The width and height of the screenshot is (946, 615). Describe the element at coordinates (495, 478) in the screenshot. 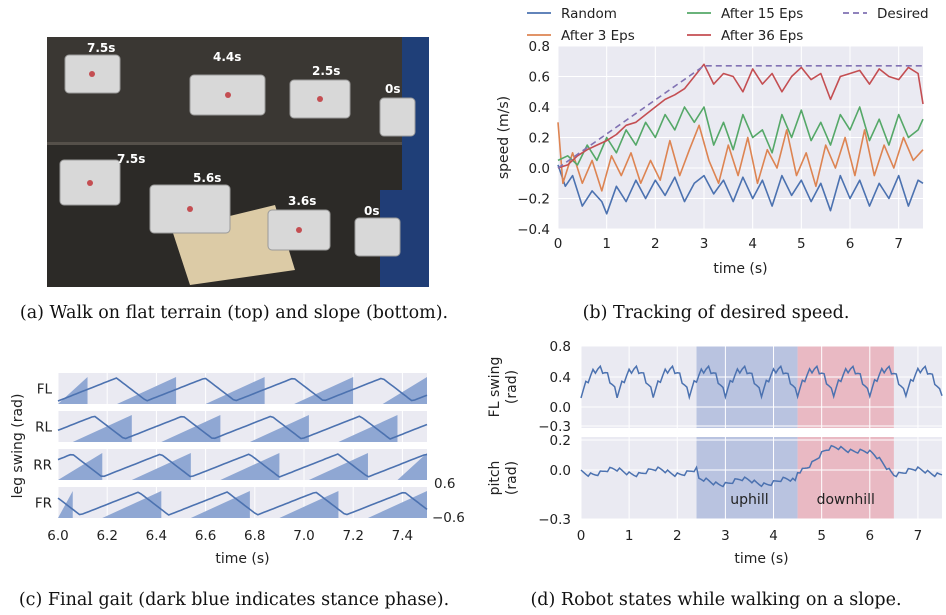

I see `y-axis-label: pitch` at that location.